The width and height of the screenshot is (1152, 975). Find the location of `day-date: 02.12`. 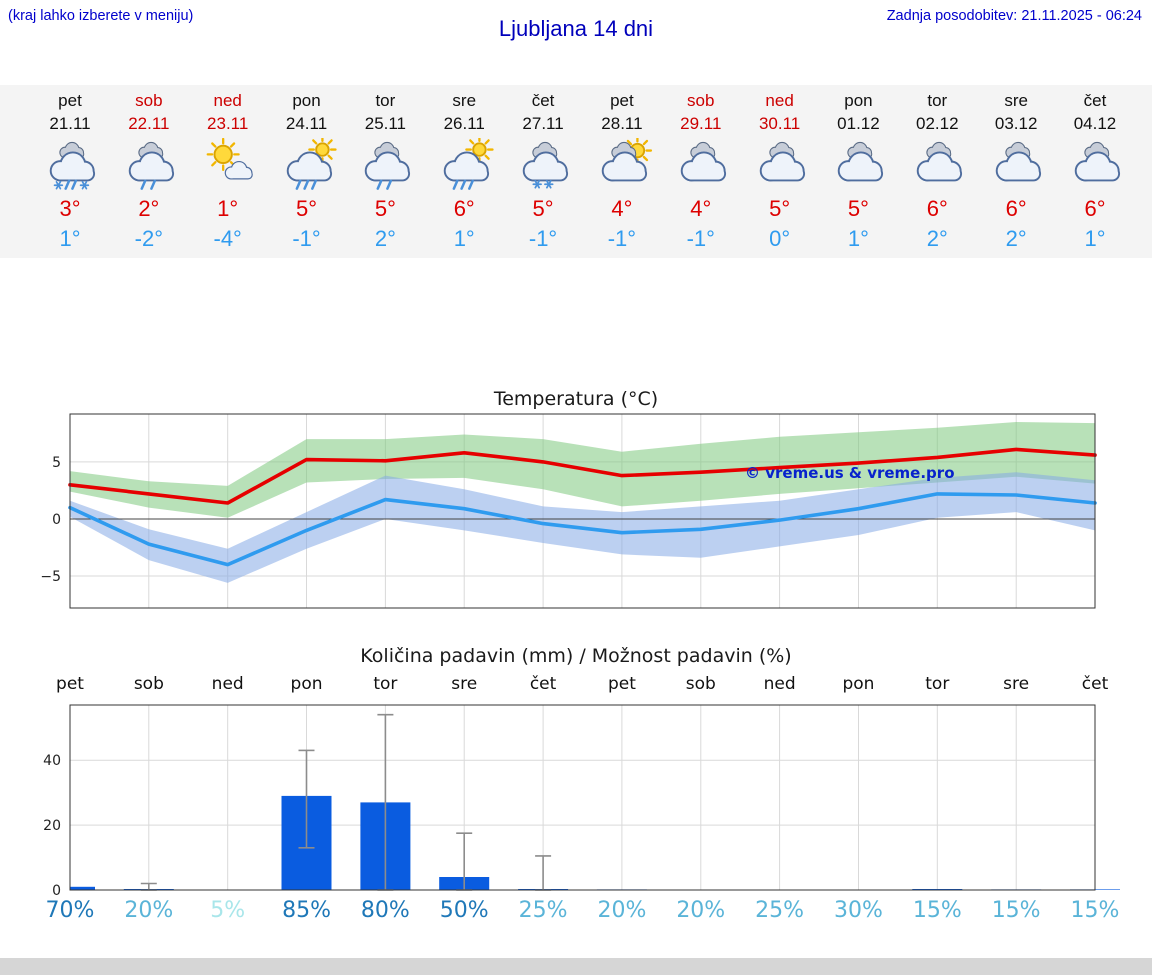

day-date: 02.12 is located at coordinates (937, 123).